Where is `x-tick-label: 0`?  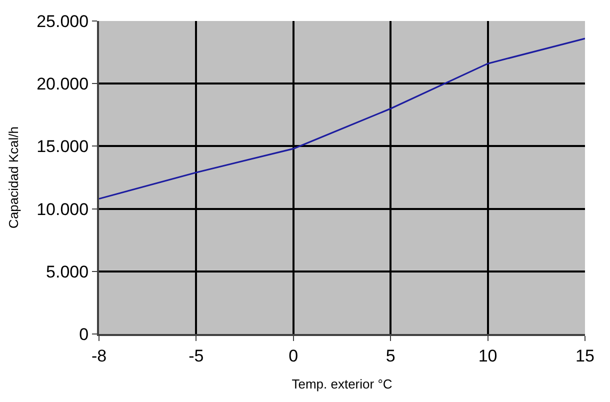 x-tick-label: 0 is located at coordinates (293, 356).